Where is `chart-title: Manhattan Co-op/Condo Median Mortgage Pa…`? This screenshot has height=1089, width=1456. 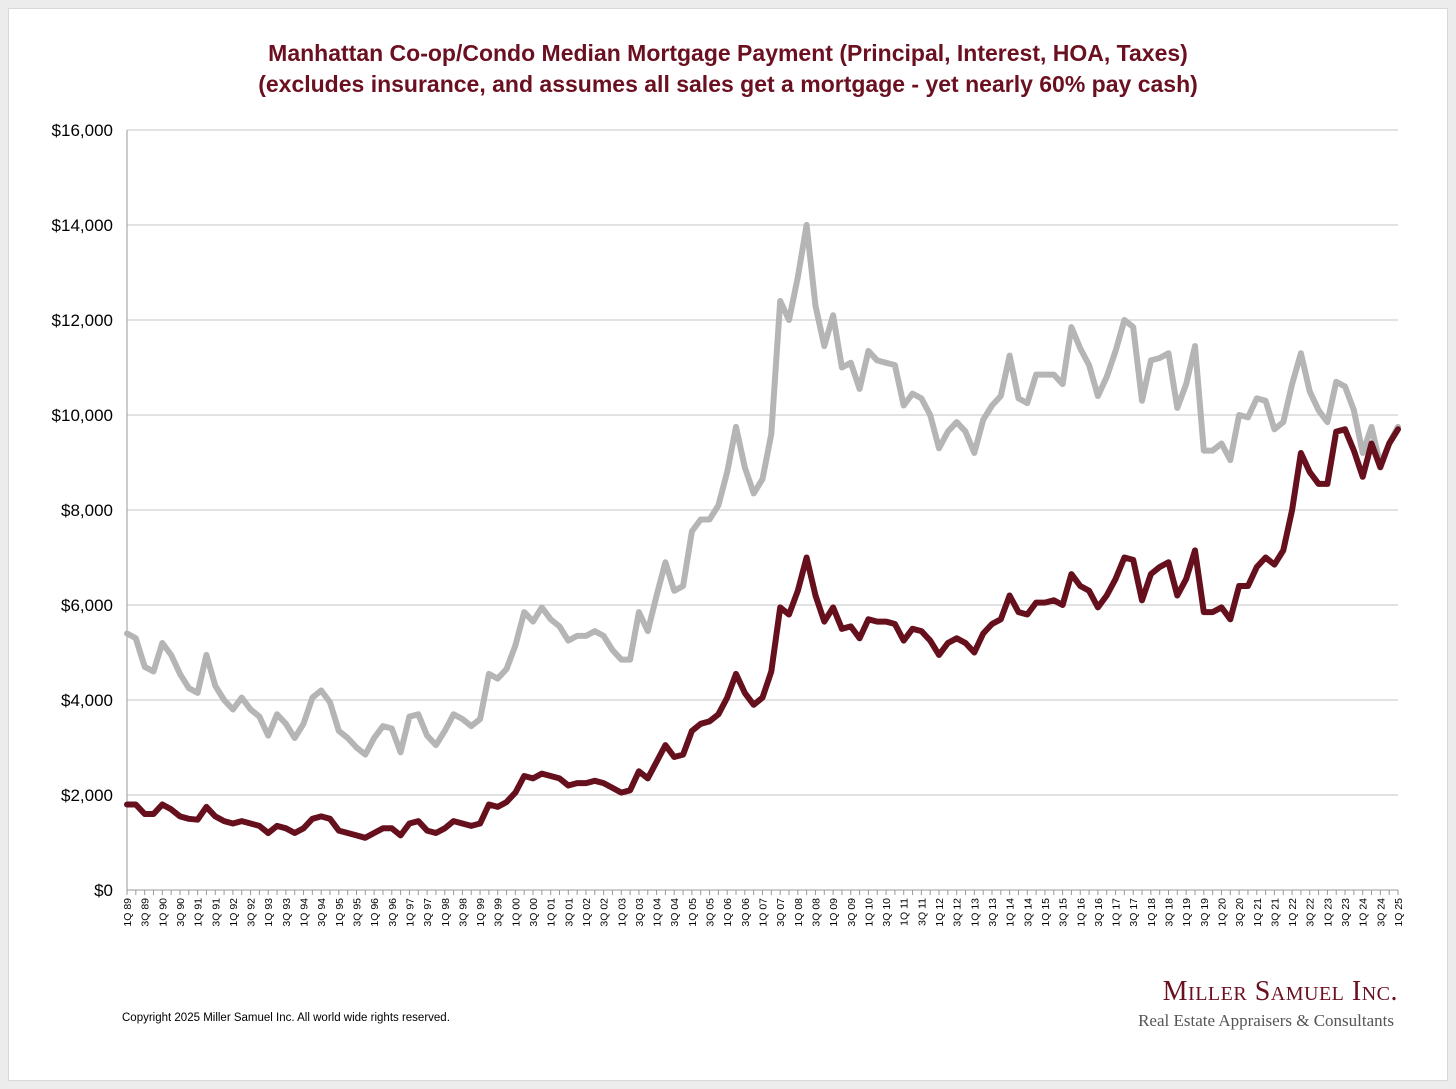 chart-title: Manhattan Co-op/Condo Median Mortgage Pa… is located at coordinates (728, 53).